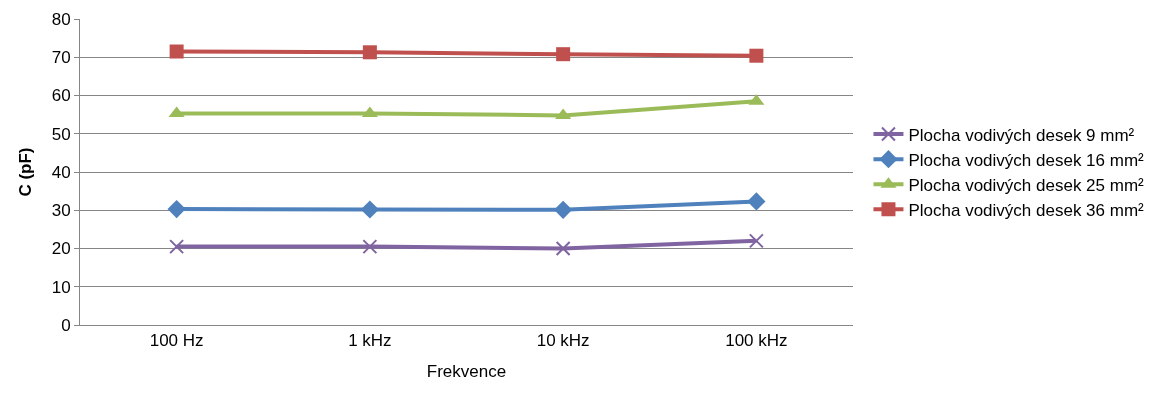  What do you see at coordinates (1026, 160) in the screenshot?
I see `legend-label: Plocha vodivých desek 16 mm²` at bounding box center [1026, 160].